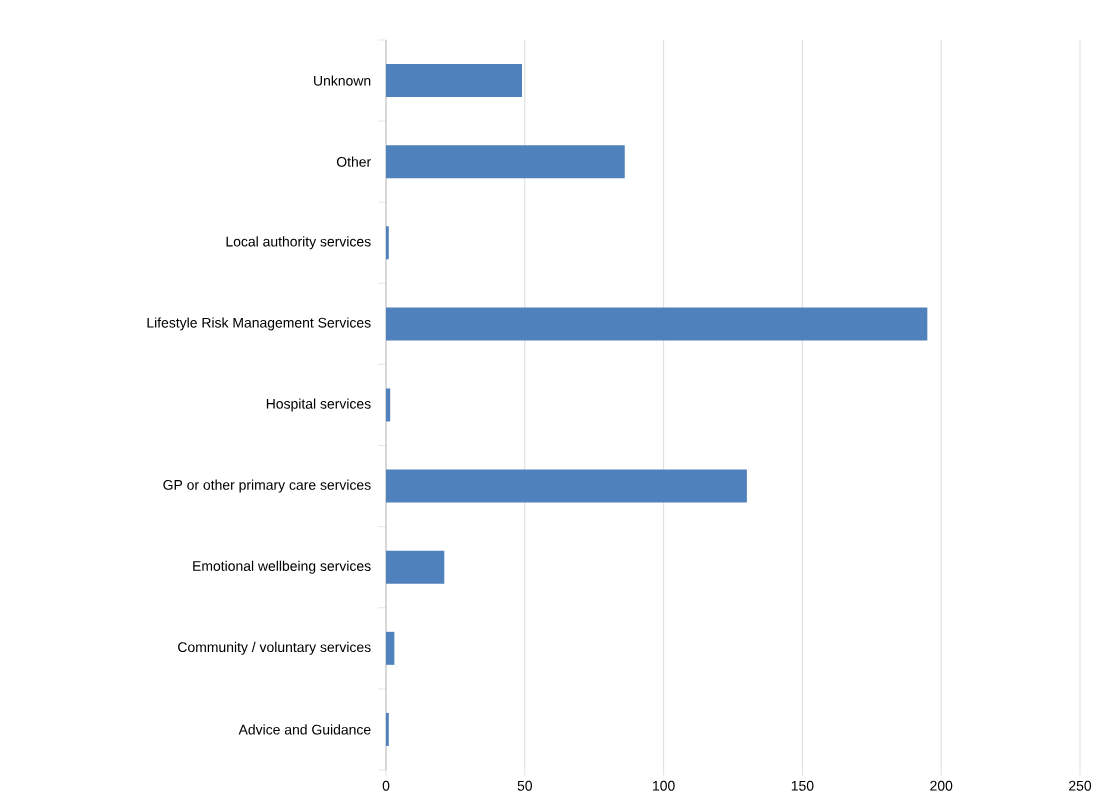 The image size is (1117, 810). What do you see at coordinates (298, 243) in the screenshot?
I see `y-tick-label: Local authority services` at bounding box center [298, 243].